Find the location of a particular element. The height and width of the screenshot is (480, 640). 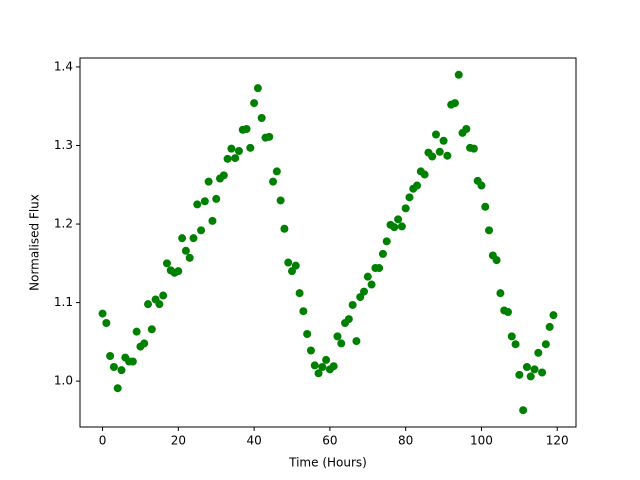

x-tick-label: 60 is located at coordinates (329, 441).